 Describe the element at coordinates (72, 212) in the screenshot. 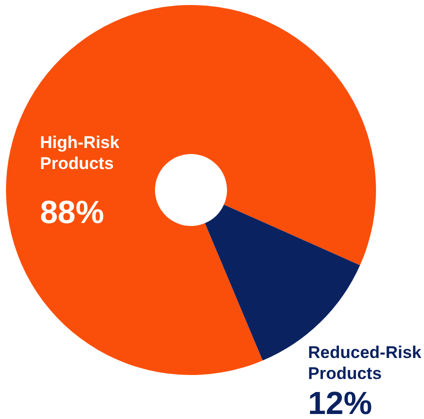

I see `data-label: 88%` at that location.